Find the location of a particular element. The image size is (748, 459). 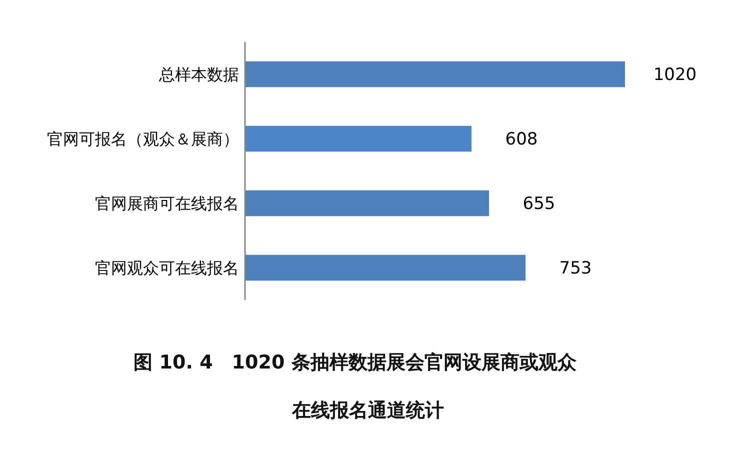

y-tick-label: 总样本数据 is located at coordinates (198, 74).